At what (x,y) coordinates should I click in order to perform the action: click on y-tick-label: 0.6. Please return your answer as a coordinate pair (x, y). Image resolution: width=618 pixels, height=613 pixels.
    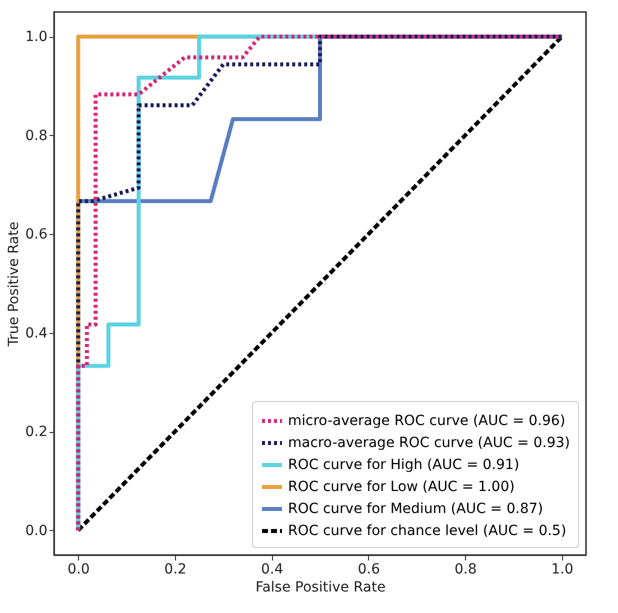
    Looking at the image, I should click on (36, 234).